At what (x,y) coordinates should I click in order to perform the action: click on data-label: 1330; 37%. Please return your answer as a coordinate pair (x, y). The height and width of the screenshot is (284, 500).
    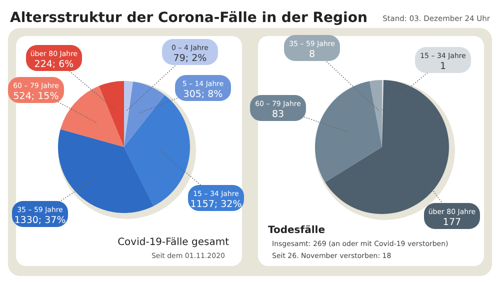
    Looking at the image, I should click on (40, 220).